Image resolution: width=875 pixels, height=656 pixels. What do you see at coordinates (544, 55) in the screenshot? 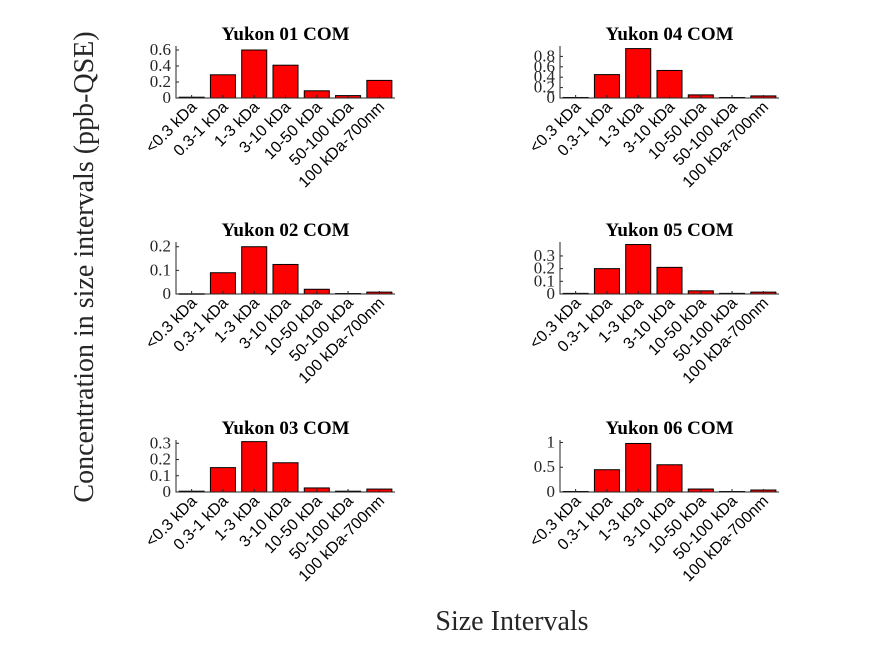
I see `y-tick-label: 0.8` at bounding box center [544, 55].